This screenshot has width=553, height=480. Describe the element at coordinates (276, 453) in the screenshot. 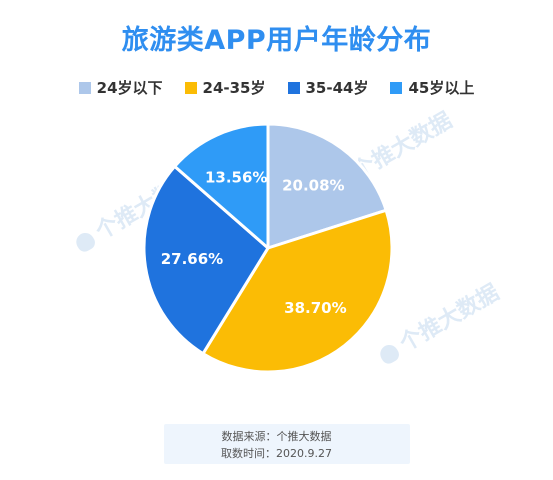

I see `source-time-line: 取数时间：2020.9.27` at that location.